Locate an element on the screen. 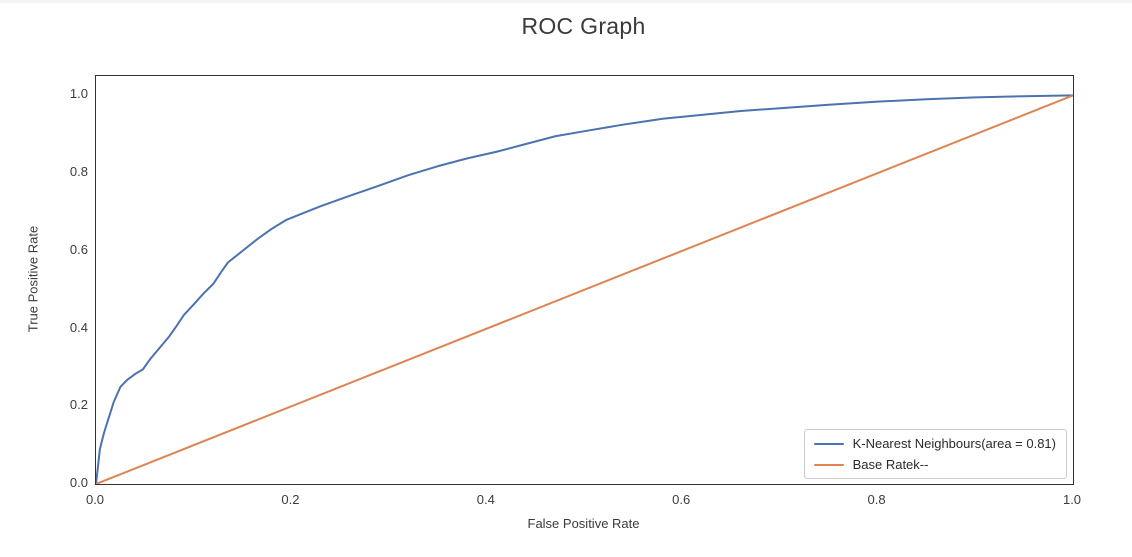  legend-label-knn: K-Nearest Neighbours(area = 0.81) is located at coordinates (954, 443).